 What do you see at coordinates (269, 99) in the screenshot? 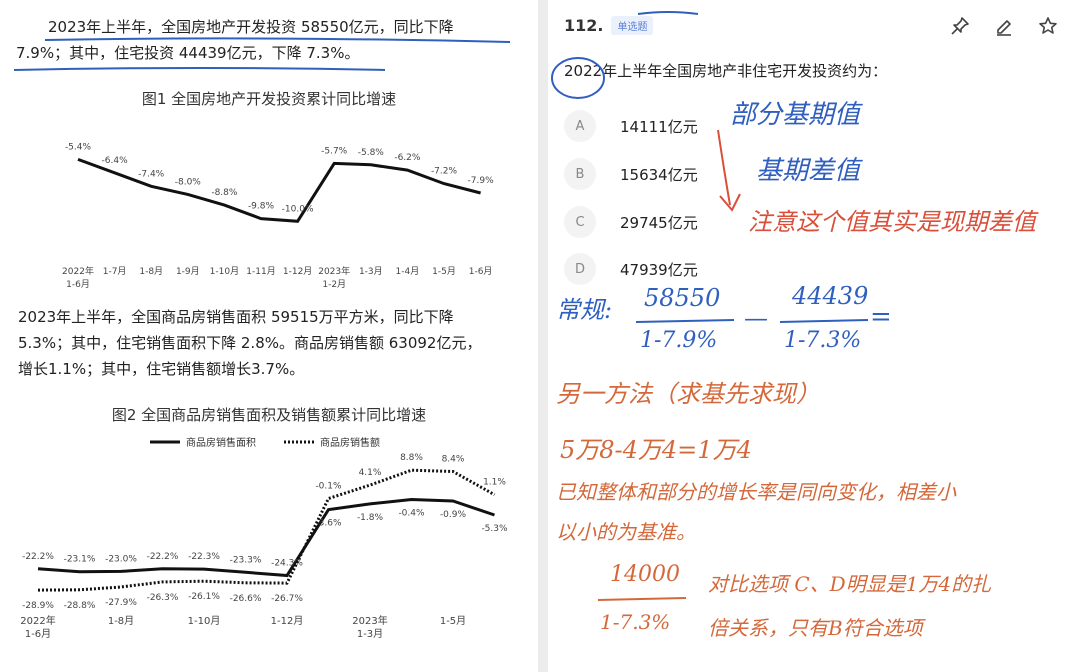
I see `figure-1-title: 图1 全国房地产开发投资累计同比增速` at bounding box center [269, 99].